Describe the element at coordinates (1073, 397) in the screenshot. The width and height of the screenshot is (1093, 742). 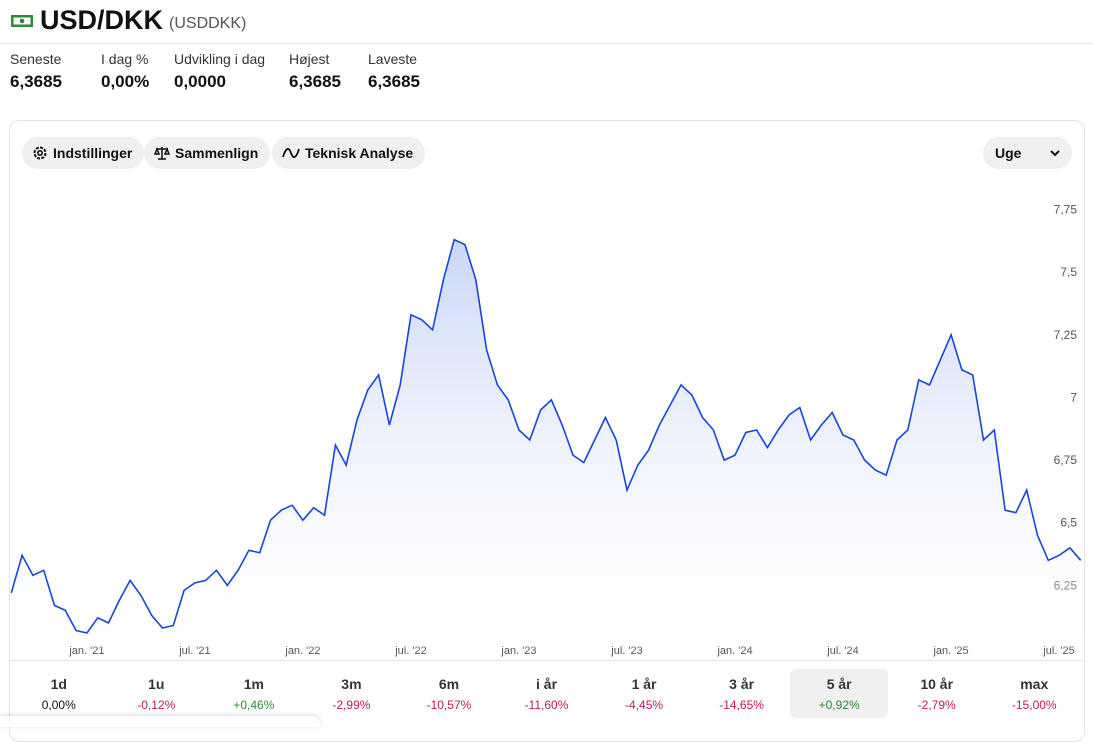
I see `y-tick-label: 7` at that location.